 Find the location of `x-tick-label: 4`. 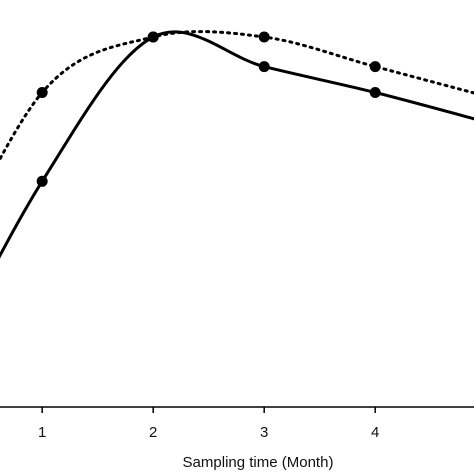

x-tick-label: 4 is located at coordinates (375, 432).